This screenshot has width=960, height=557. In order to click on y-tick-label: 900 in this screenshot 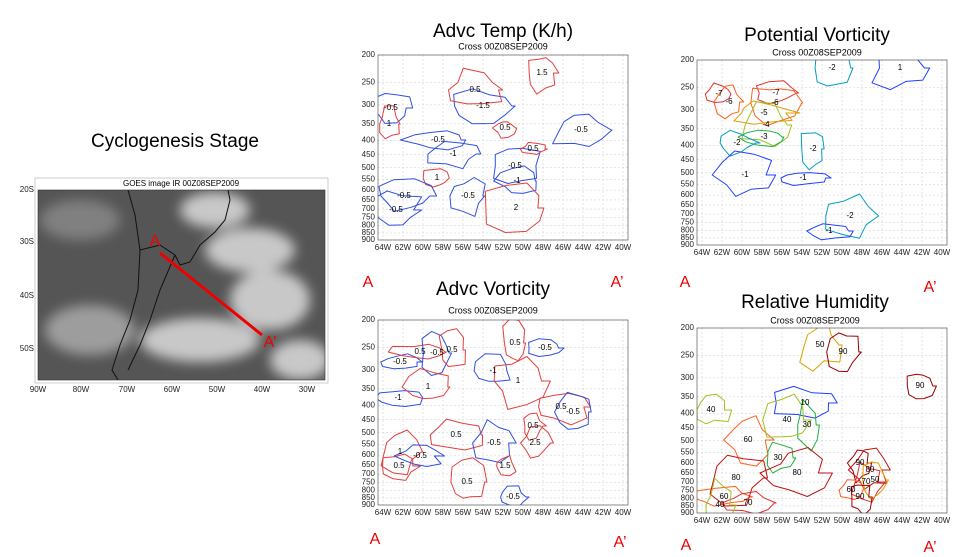, I will do `click(369, 504)`.